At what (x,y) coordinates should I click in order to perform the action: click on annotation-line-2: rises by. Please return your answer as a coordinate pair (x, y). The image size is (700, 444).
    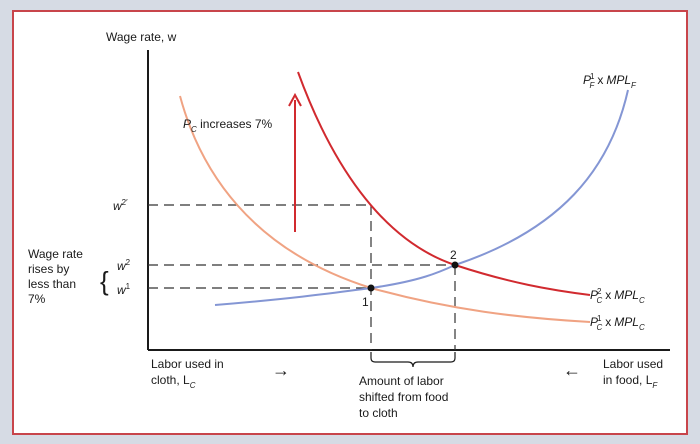
    Looking at the image, I should click on (48, 269).